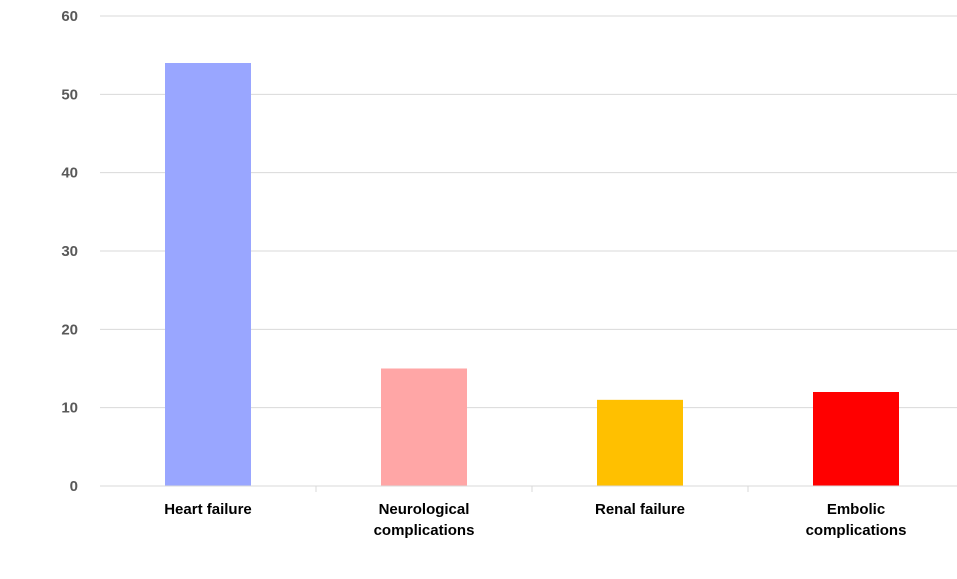 The width and height of the screenshot is (957, 579). I want to click on x-tick-label: Neurological complications, so click(424, 520).